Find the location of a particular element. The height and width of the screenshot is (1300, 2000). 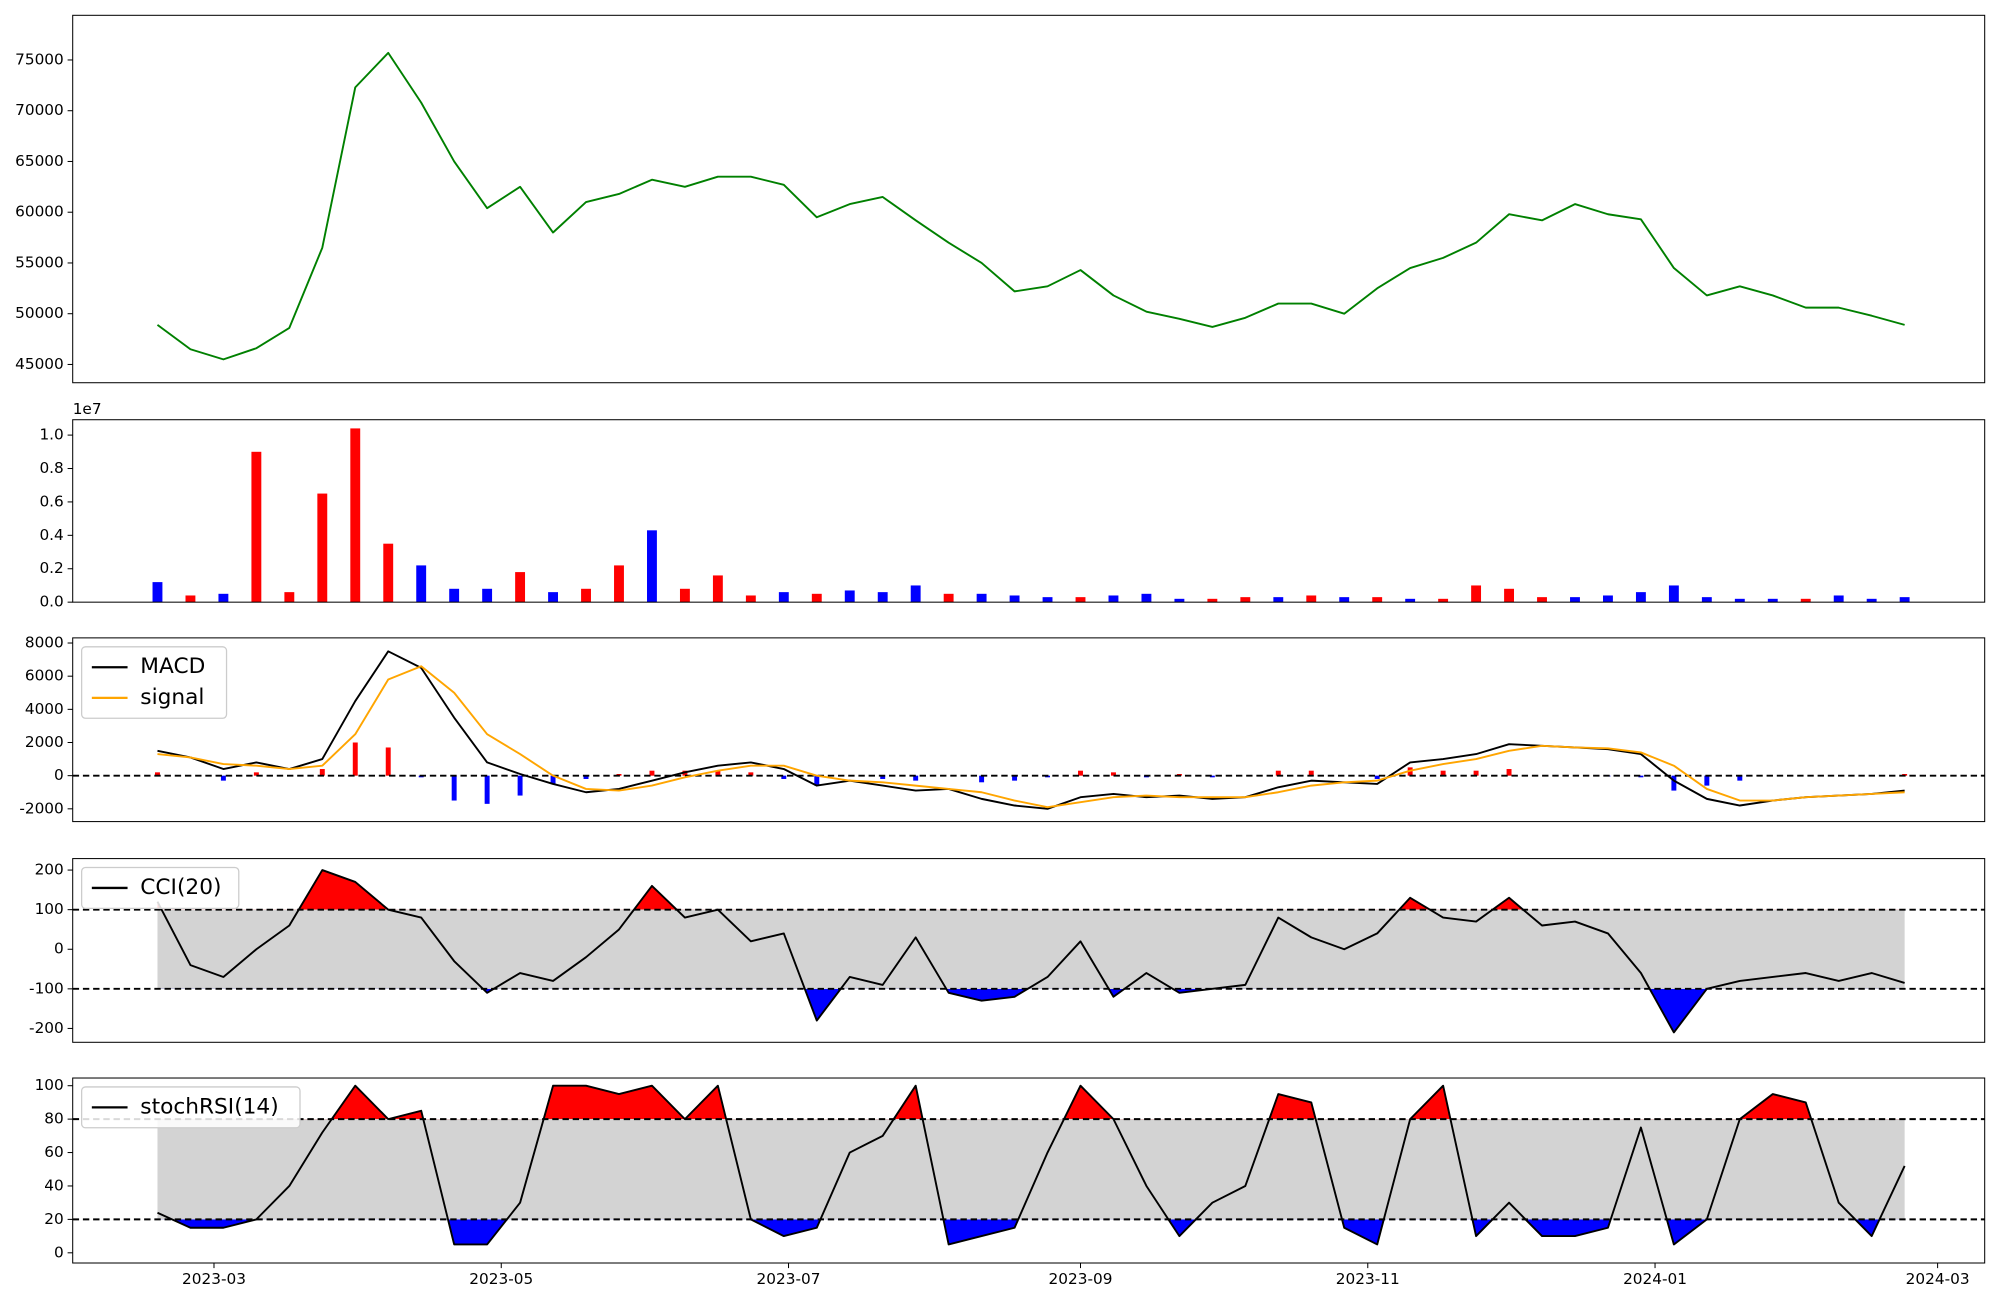

x-tick-label: 2023-07 is located at coordinates (789, 1279).